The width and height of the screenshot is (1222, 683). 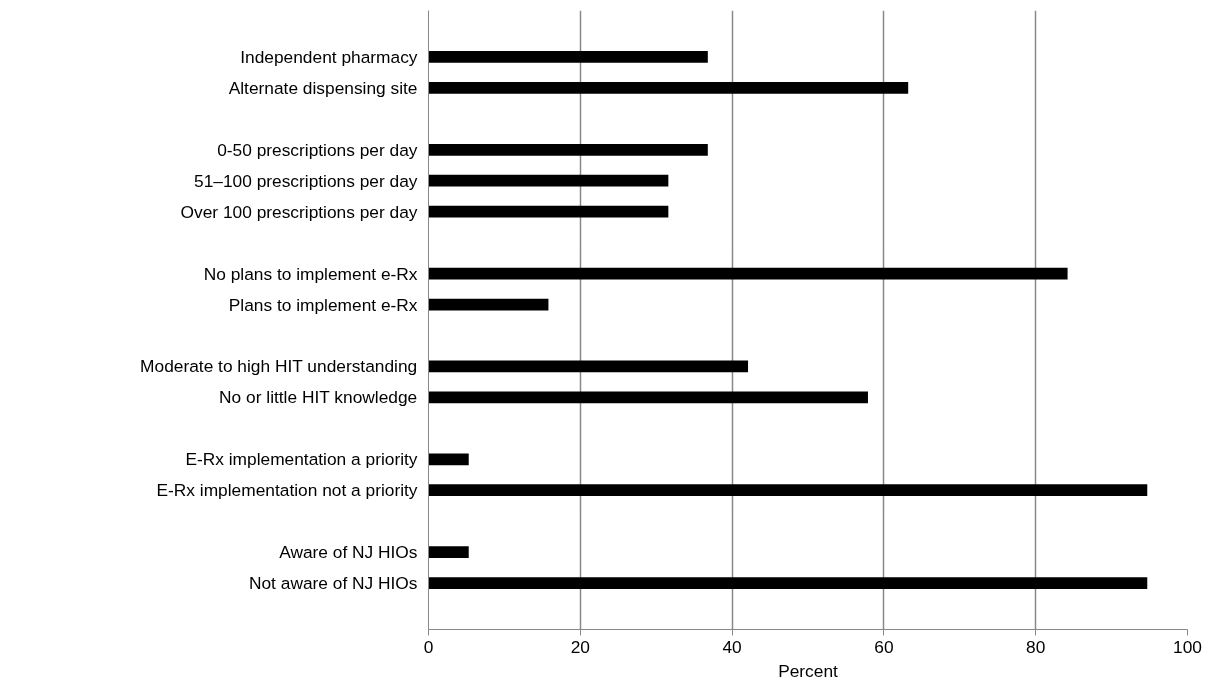 I want to click on y-tick-label: E-Rx implementation a priority, so click(x=301, y=459).